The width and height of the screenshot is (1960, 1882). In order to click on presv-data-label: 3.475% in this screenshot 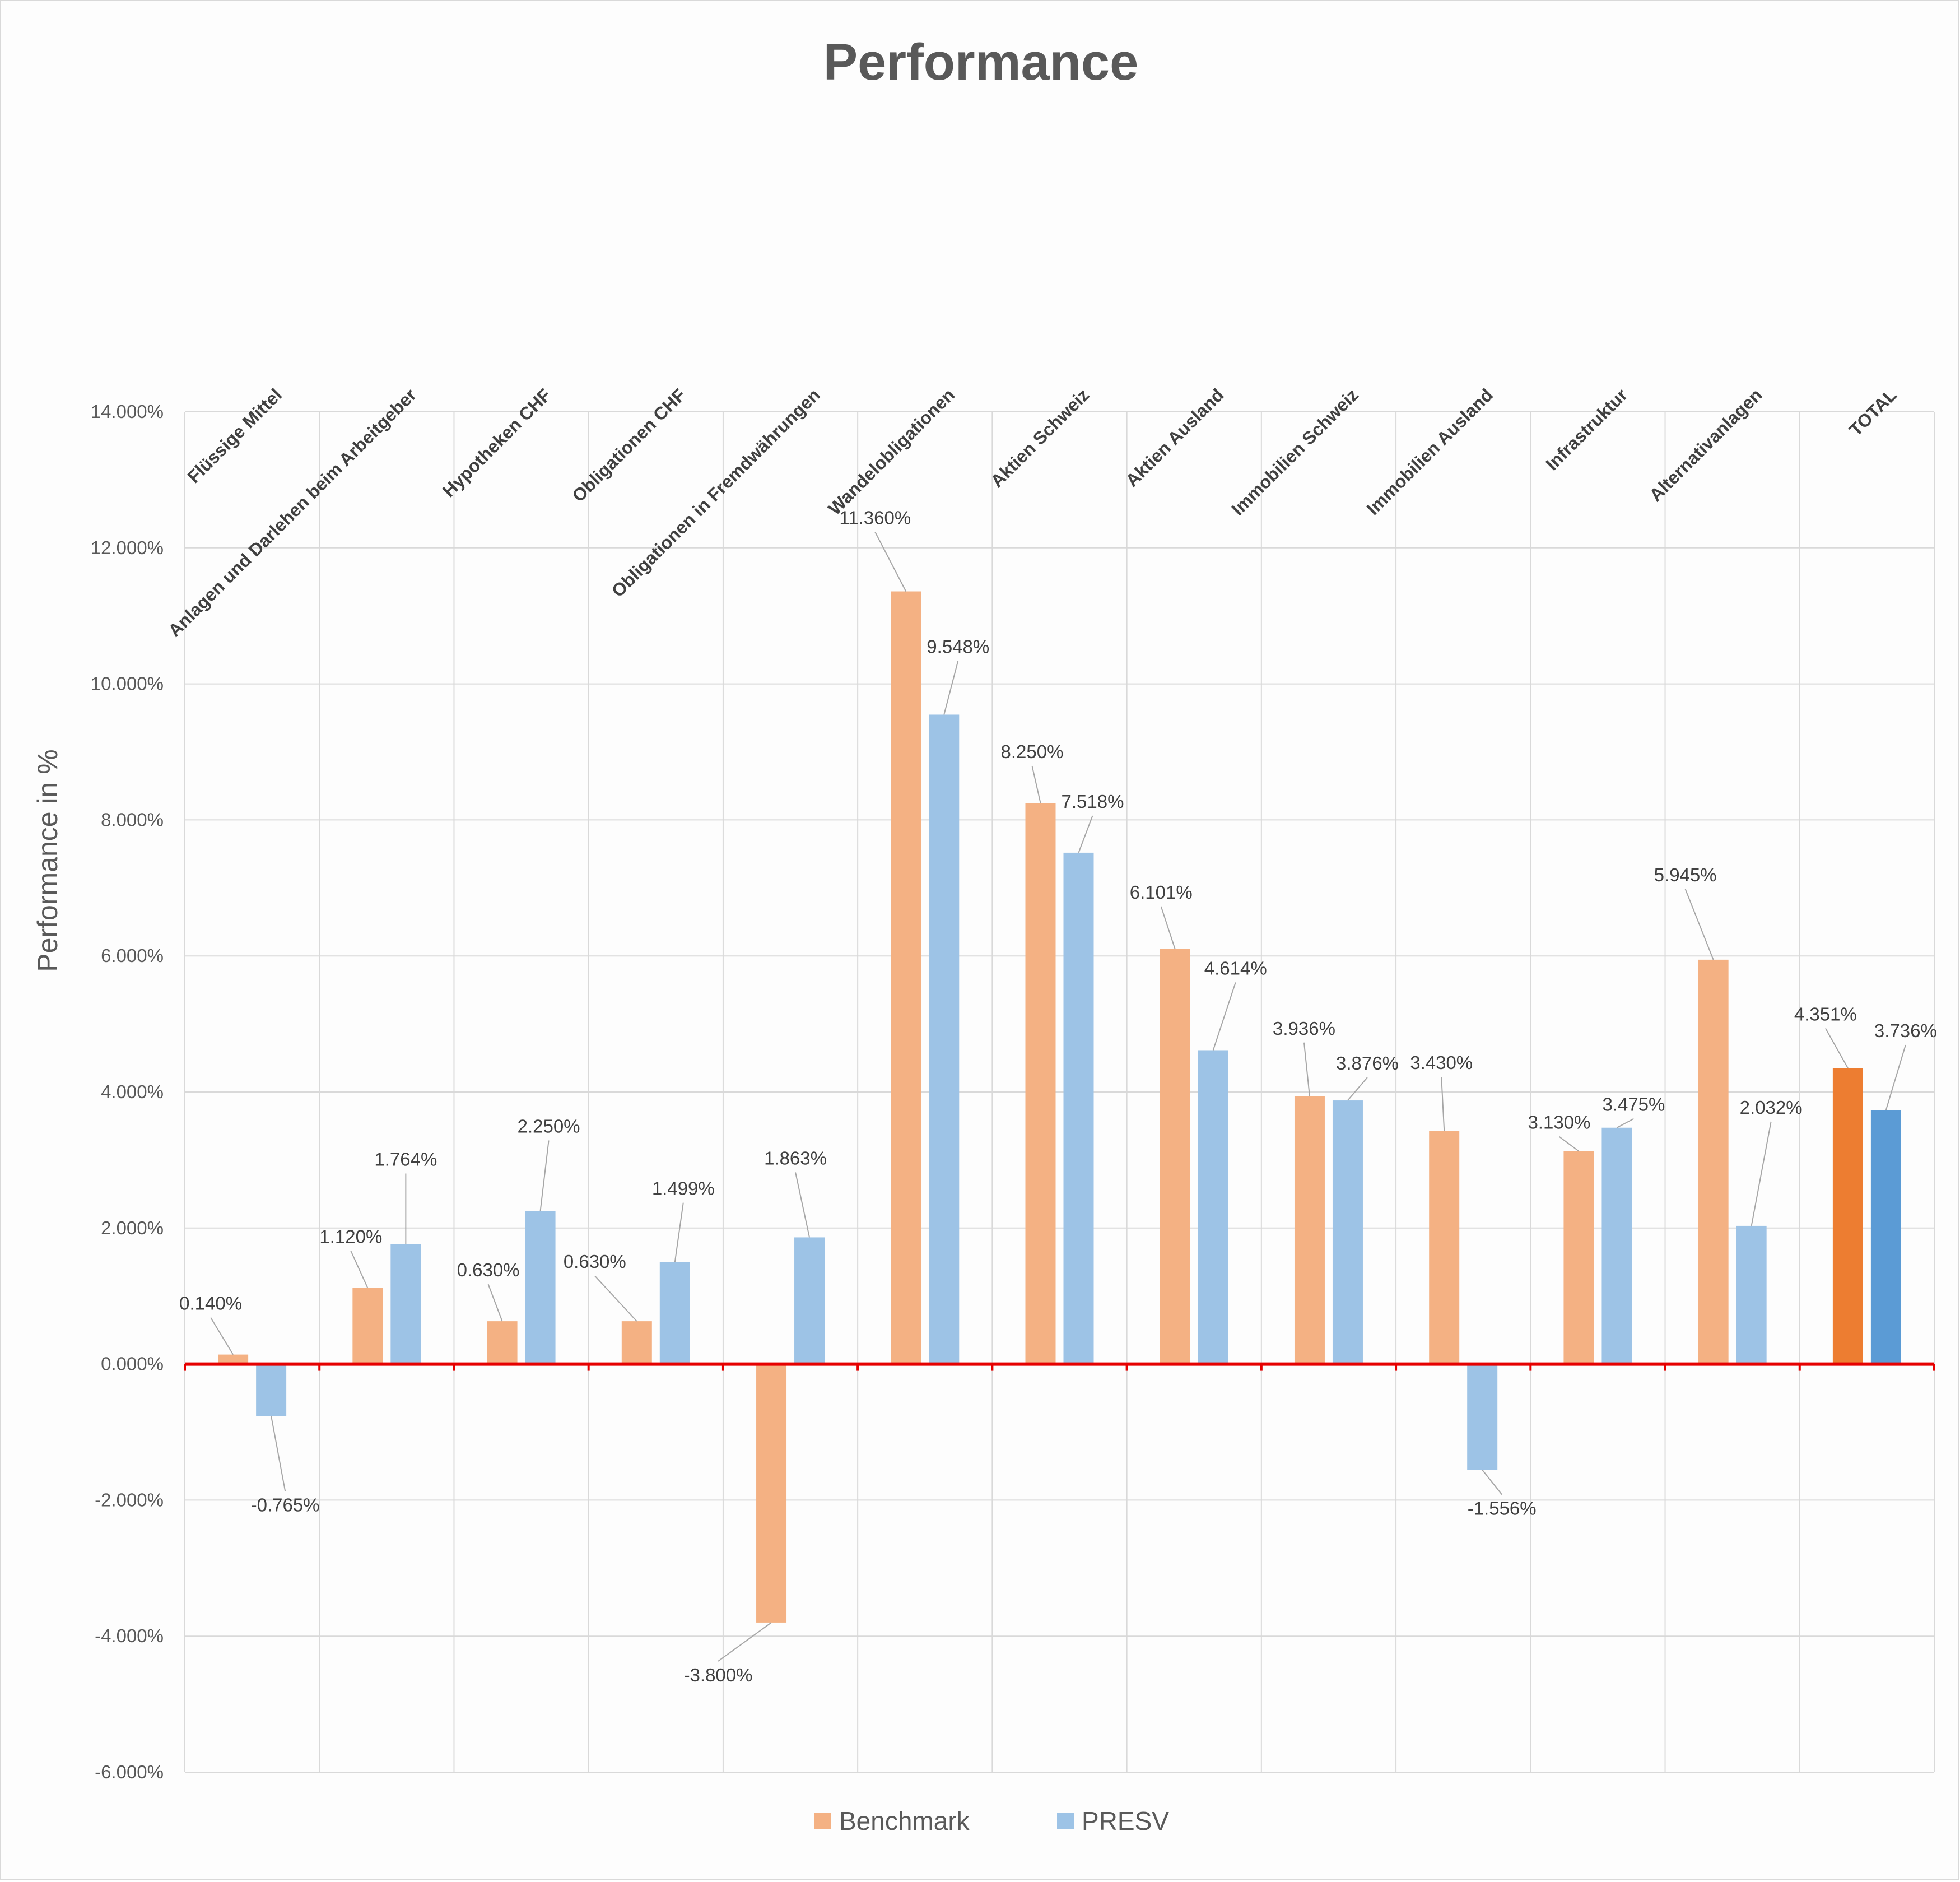, I will do `click(1633, 1104)`.